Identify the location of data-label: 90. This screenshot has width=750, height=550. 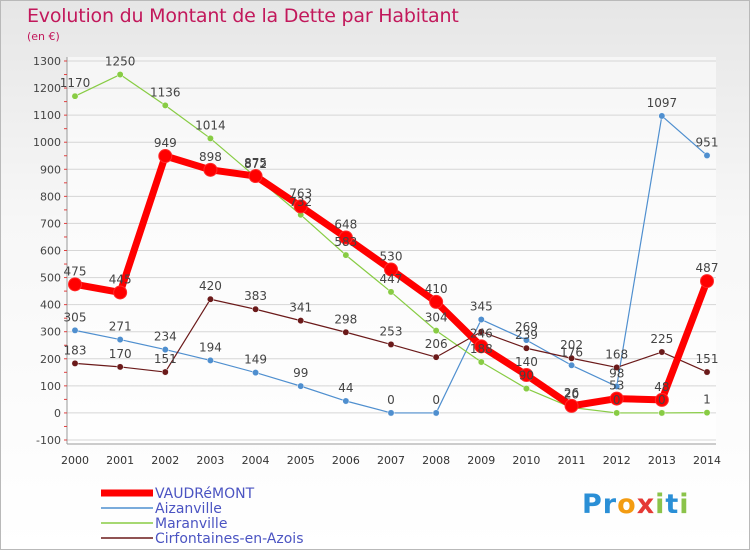
(526, 376).